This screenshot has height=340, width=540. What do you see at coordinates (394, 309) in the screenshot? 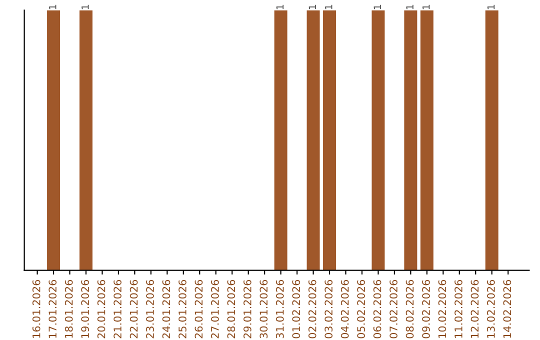
I see `x-tick-label: 07.02.2026` at bounding box center [394, 309].